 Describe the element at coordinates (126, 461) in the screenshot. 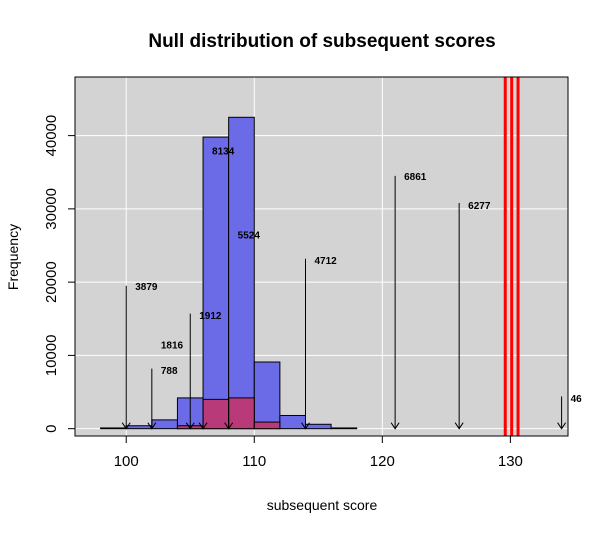

I see `x-tick-label: 100` at that location.